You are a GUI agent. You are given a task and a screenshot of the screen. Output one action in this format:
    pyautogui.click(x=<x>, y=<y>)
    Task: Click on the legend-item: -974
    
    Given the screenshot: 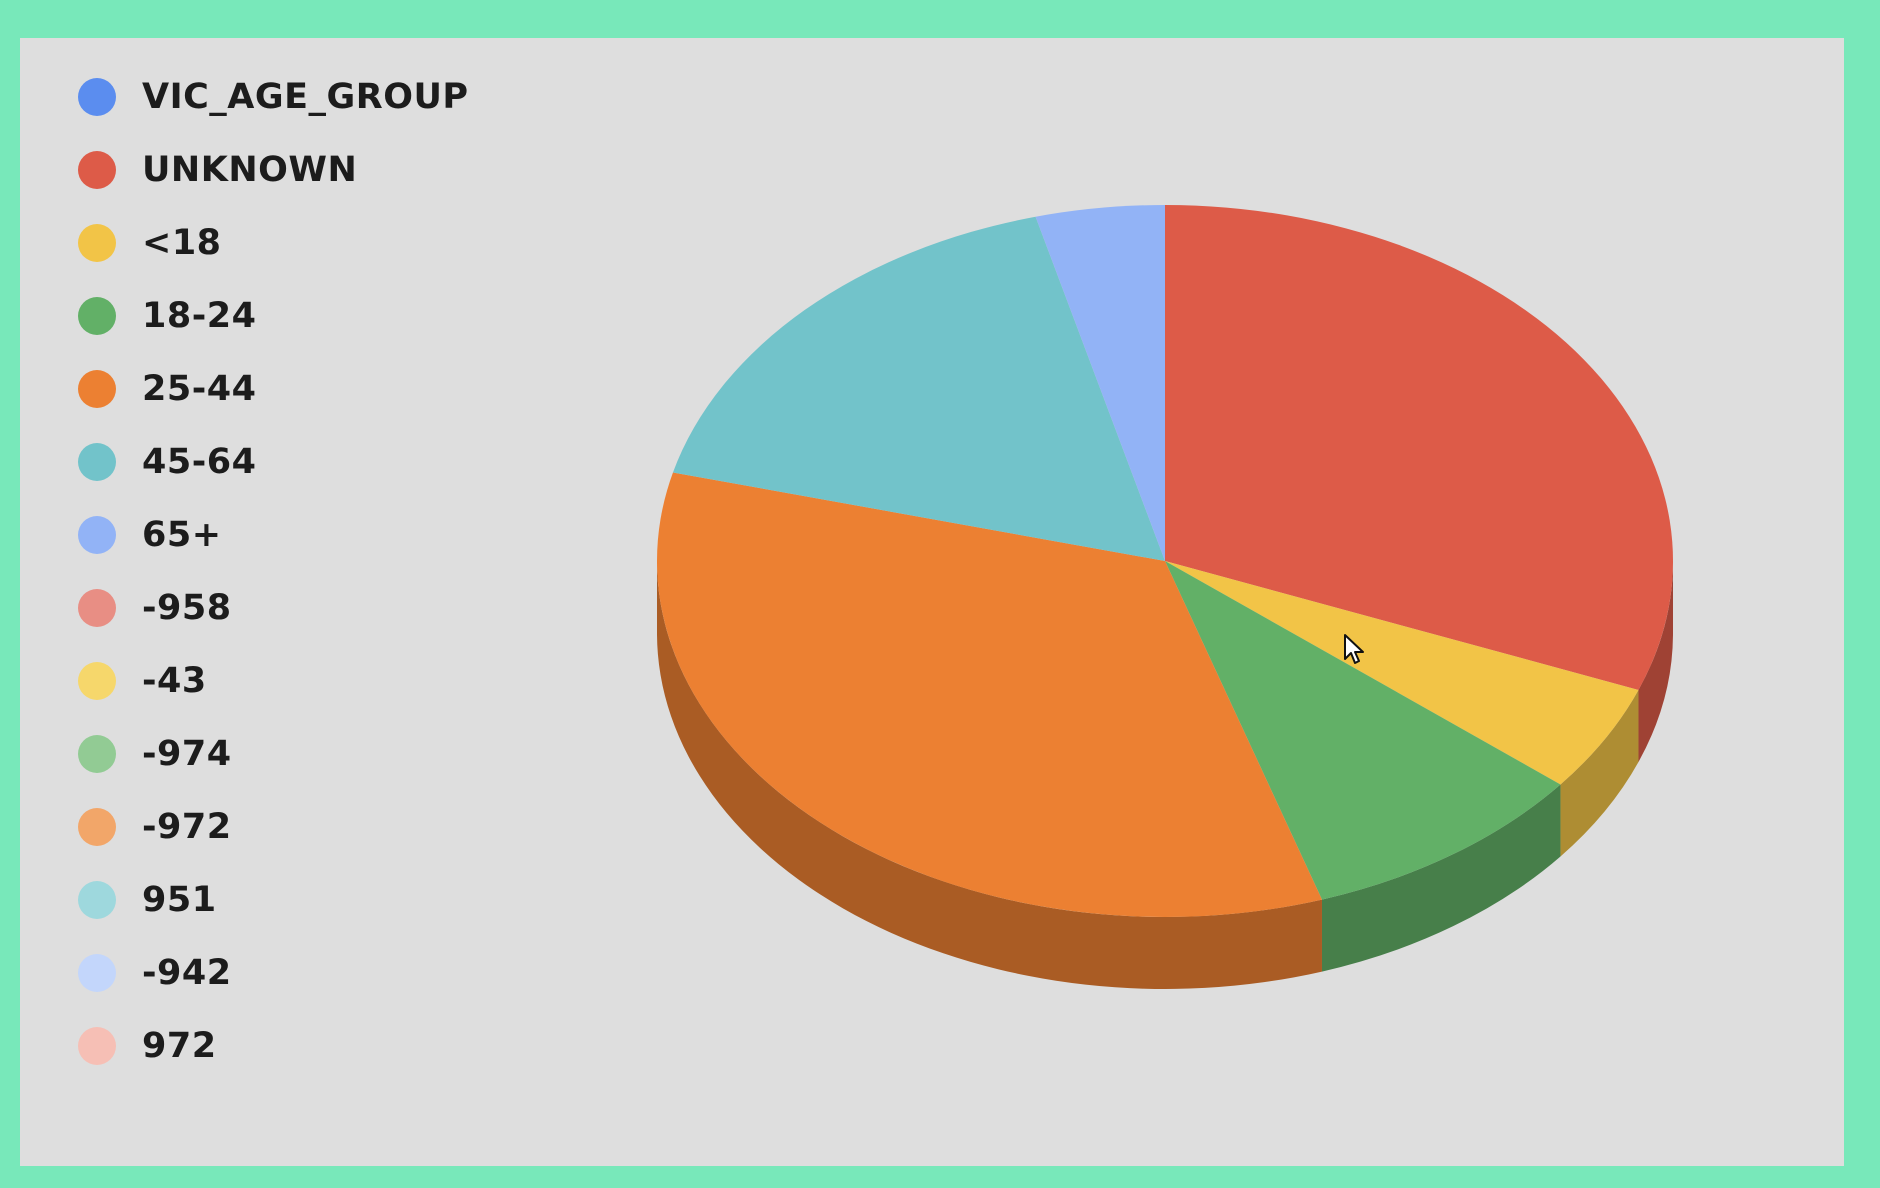 What is the action you would take?
    pyautogui.click(x=155, y=754)
    